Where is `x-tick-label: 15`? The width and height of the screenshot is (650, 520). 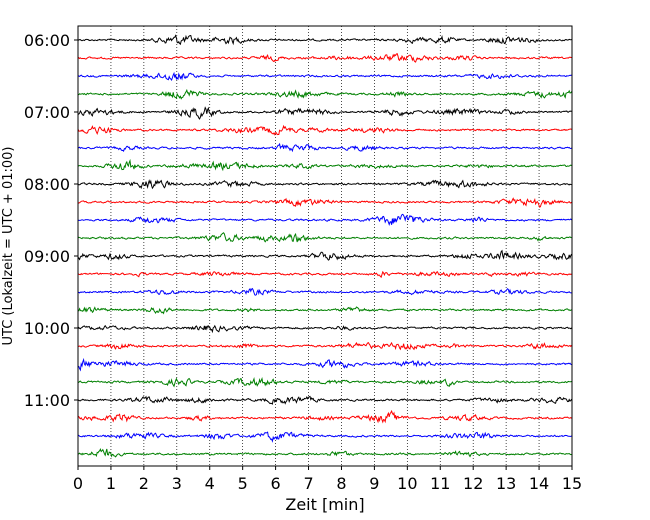
x-tick-label: 15 is located at coordinates (572, 483).